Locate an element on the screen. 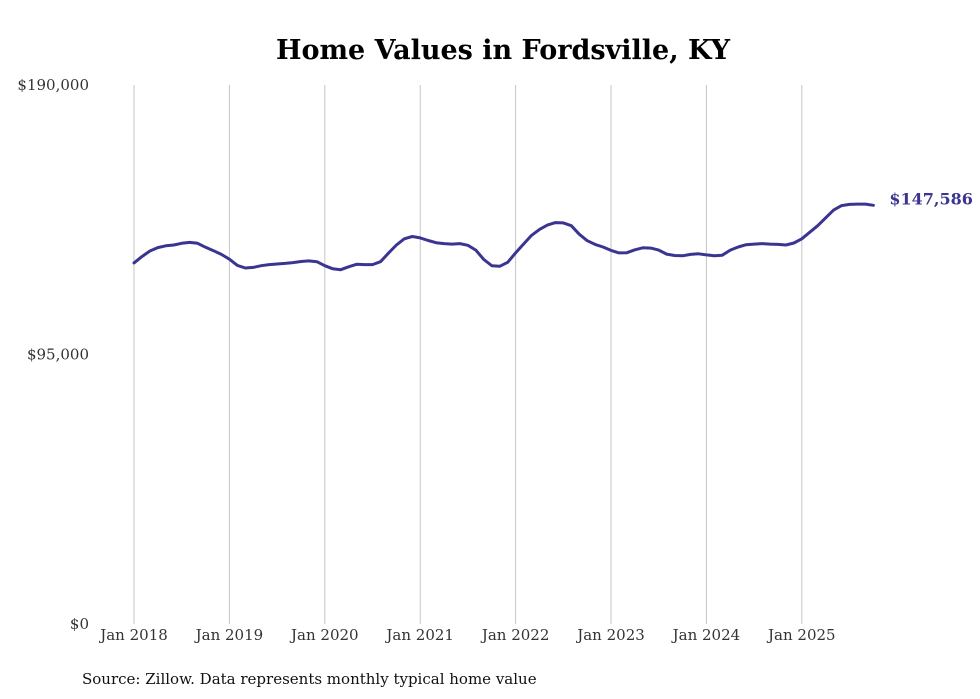  x-tick-label: Jan 2020 is located at coordinates (324, 635).